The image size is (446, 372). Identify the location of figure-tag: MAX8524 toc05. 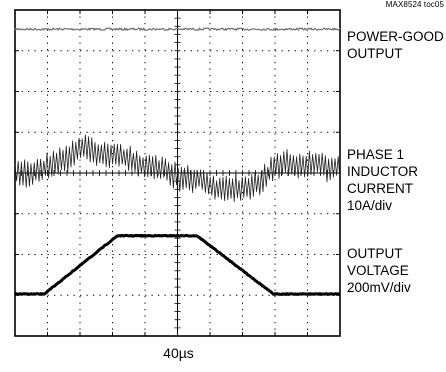
(414, 4).